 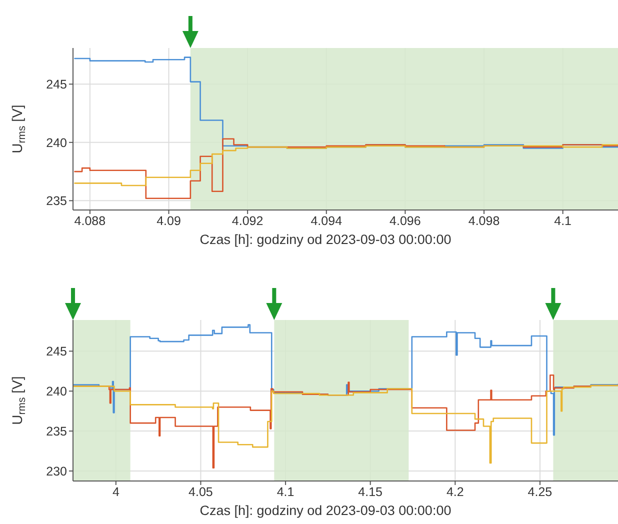 What do you see at coordinates (455, 491) in the screenshot?
I see `x-tick-label: 4.2` at bounding box center [455, 491].